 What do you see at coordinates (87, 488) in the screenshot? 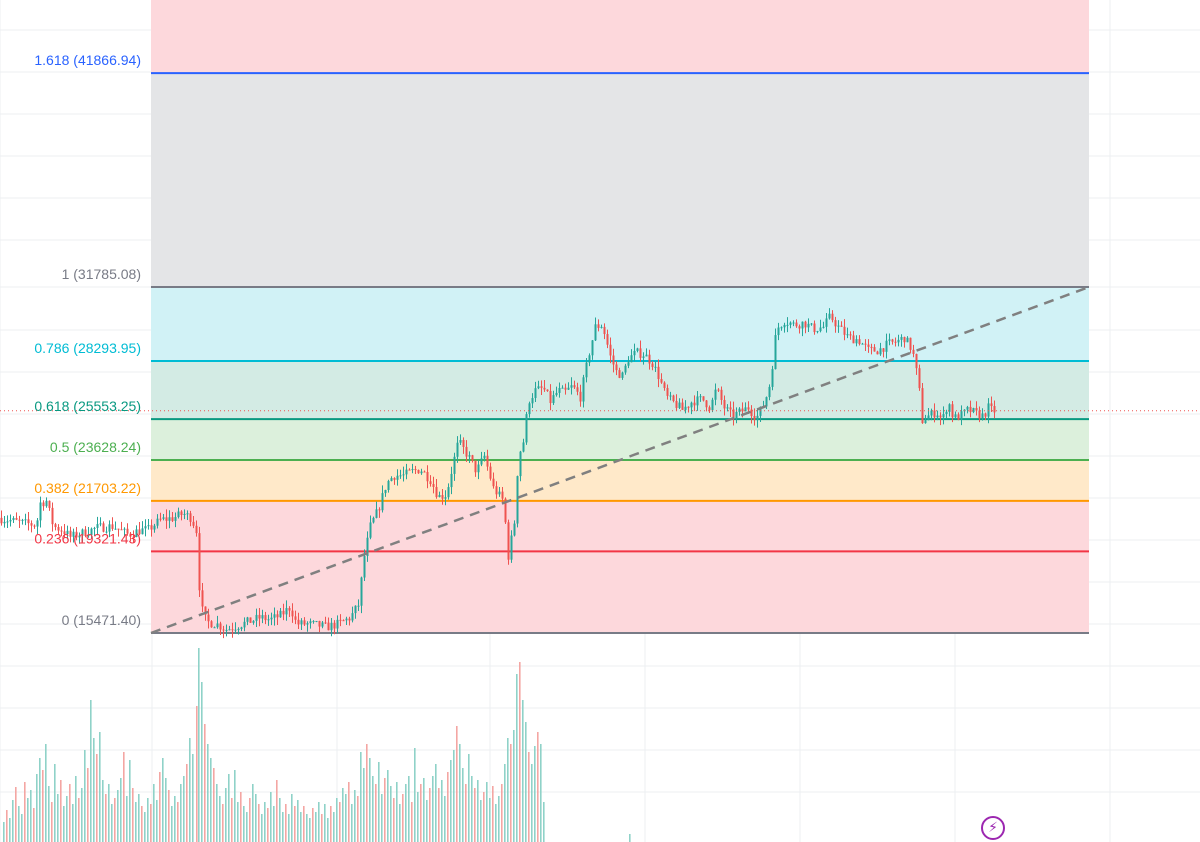
I see `fib-level-label: 0.382 (21703.22)` at bounding box center [87, 488].